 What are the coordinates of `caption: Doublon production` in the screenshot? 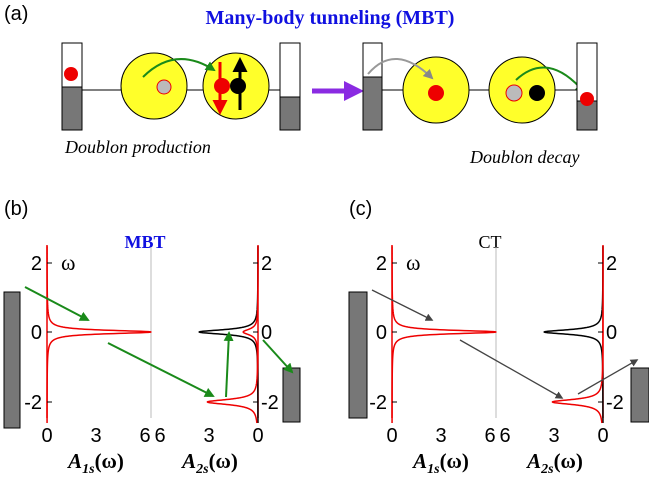 It's located at (137, 147).